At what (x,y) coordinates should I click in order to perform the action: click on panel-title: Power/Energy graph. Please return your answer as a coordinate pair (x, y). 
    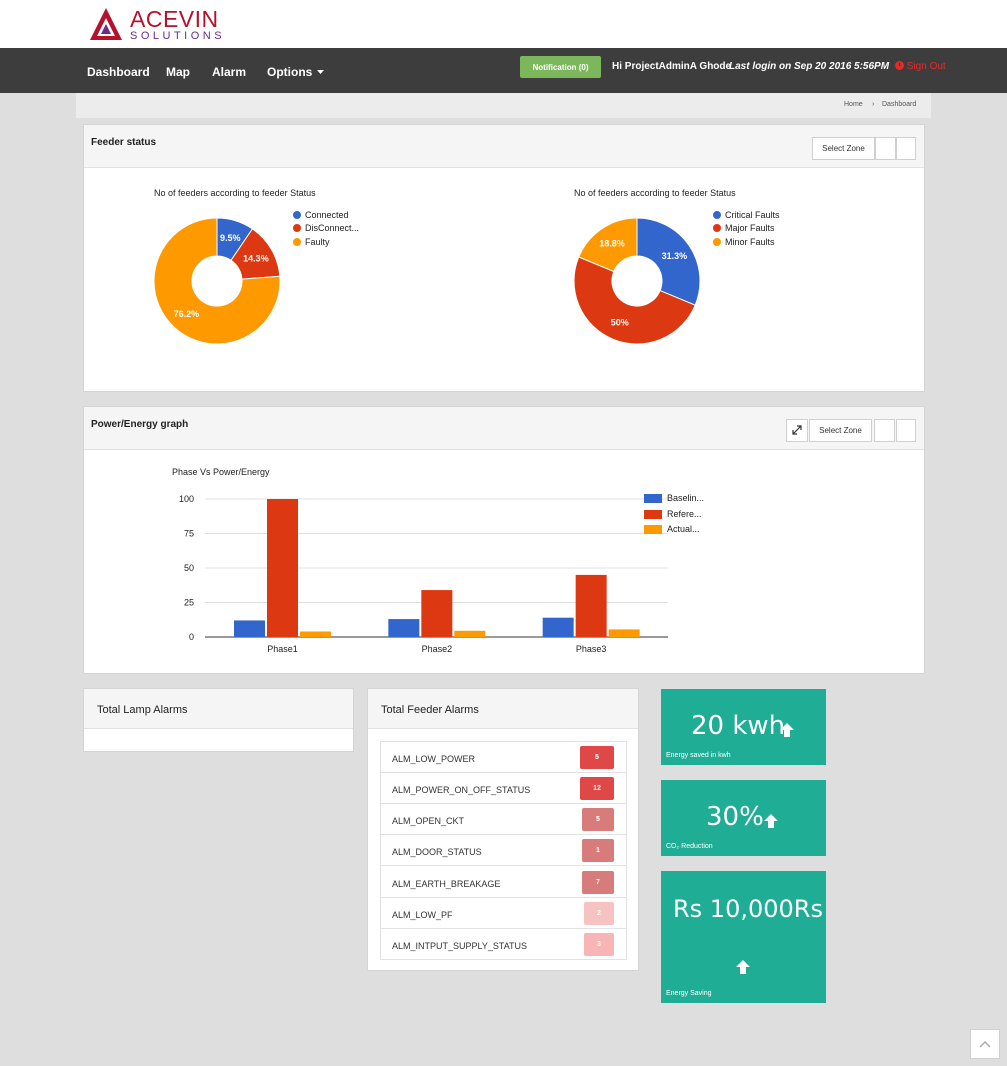
    Looking at the image, I should click on (140, 424).